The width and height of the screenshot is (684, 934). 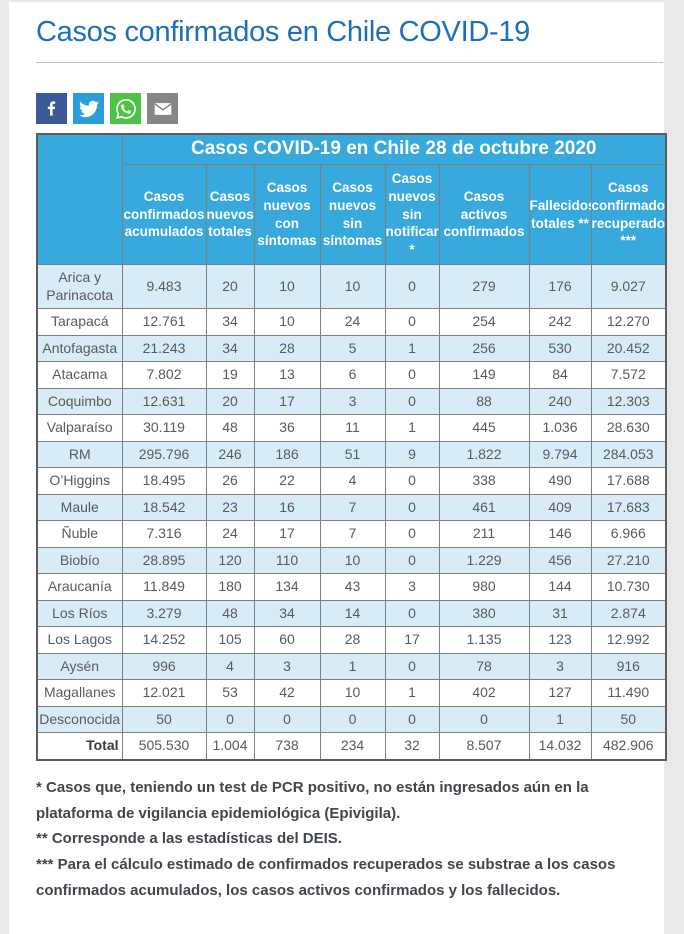 I want to click on value-cell: 51, so click(x=352, y=454).